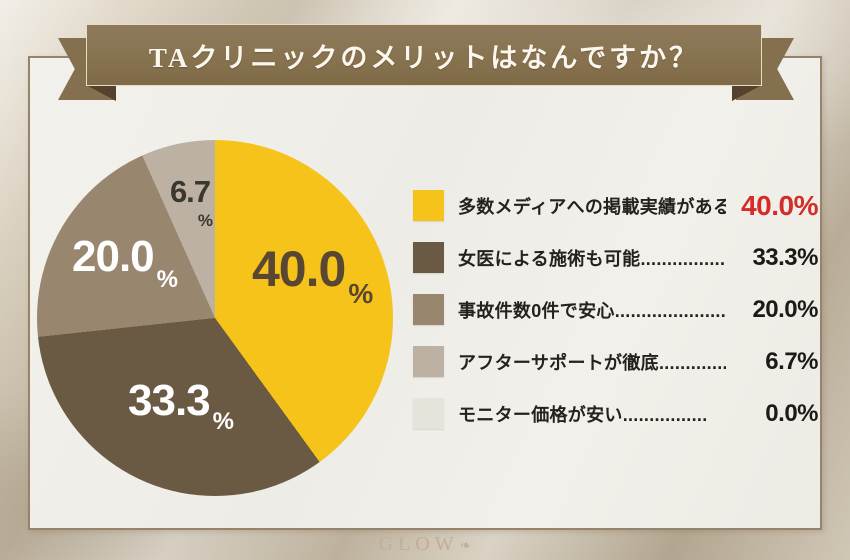 The height and width of the screenshot is (560, 850). What do you see at coordinates (785, 309) in the screenshot?
I see `legend-value: 20.0%` at bounding box center [785, 309].